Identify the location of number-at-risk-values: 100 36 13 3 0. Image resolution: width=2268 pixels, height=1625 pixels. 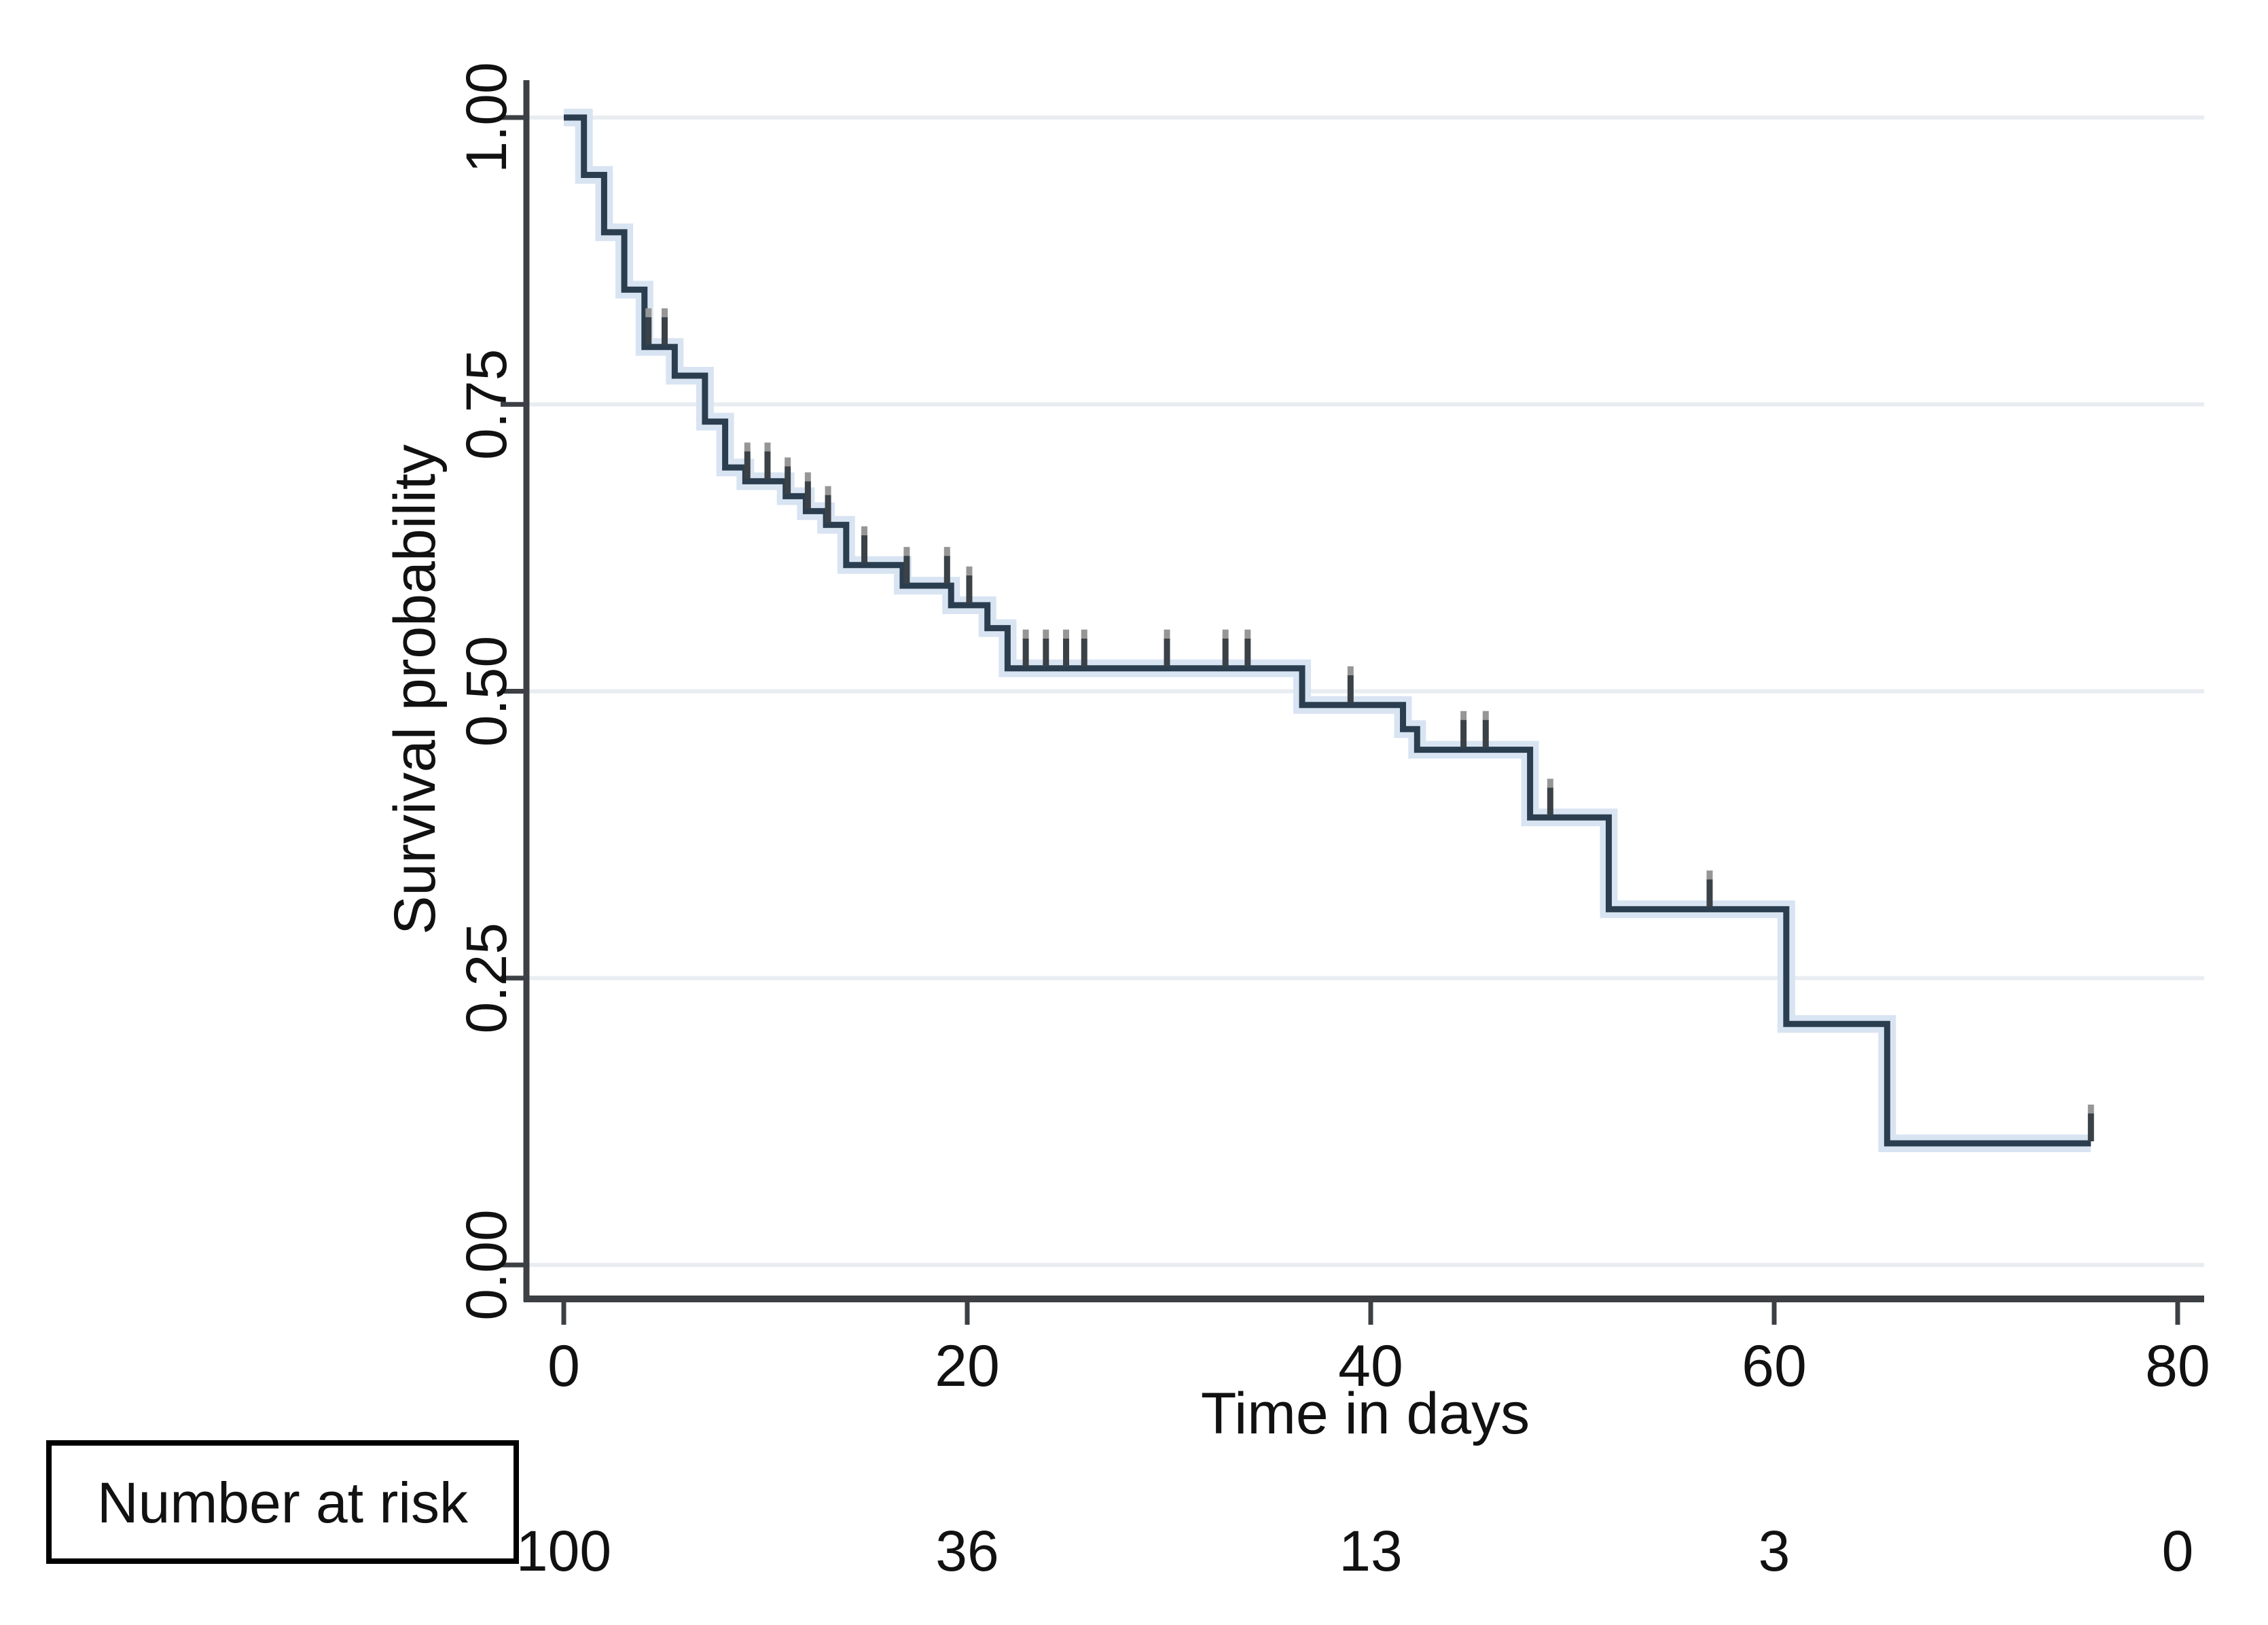
(1354, 1551).